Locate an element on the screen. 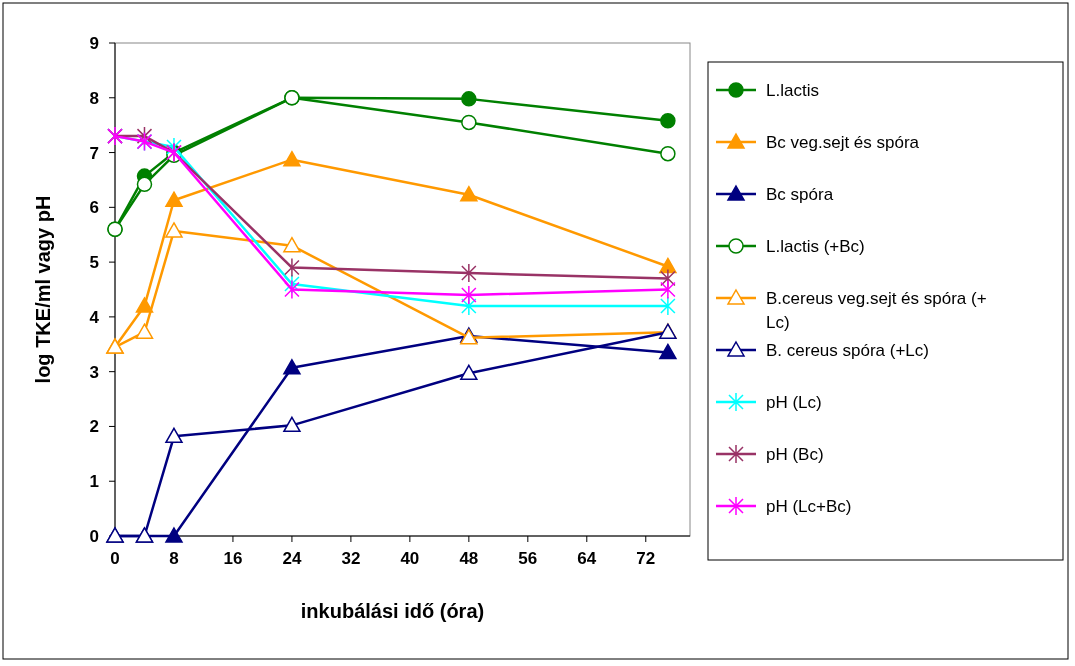  y-tick-label: 8 is located at coordinates (94, 98).